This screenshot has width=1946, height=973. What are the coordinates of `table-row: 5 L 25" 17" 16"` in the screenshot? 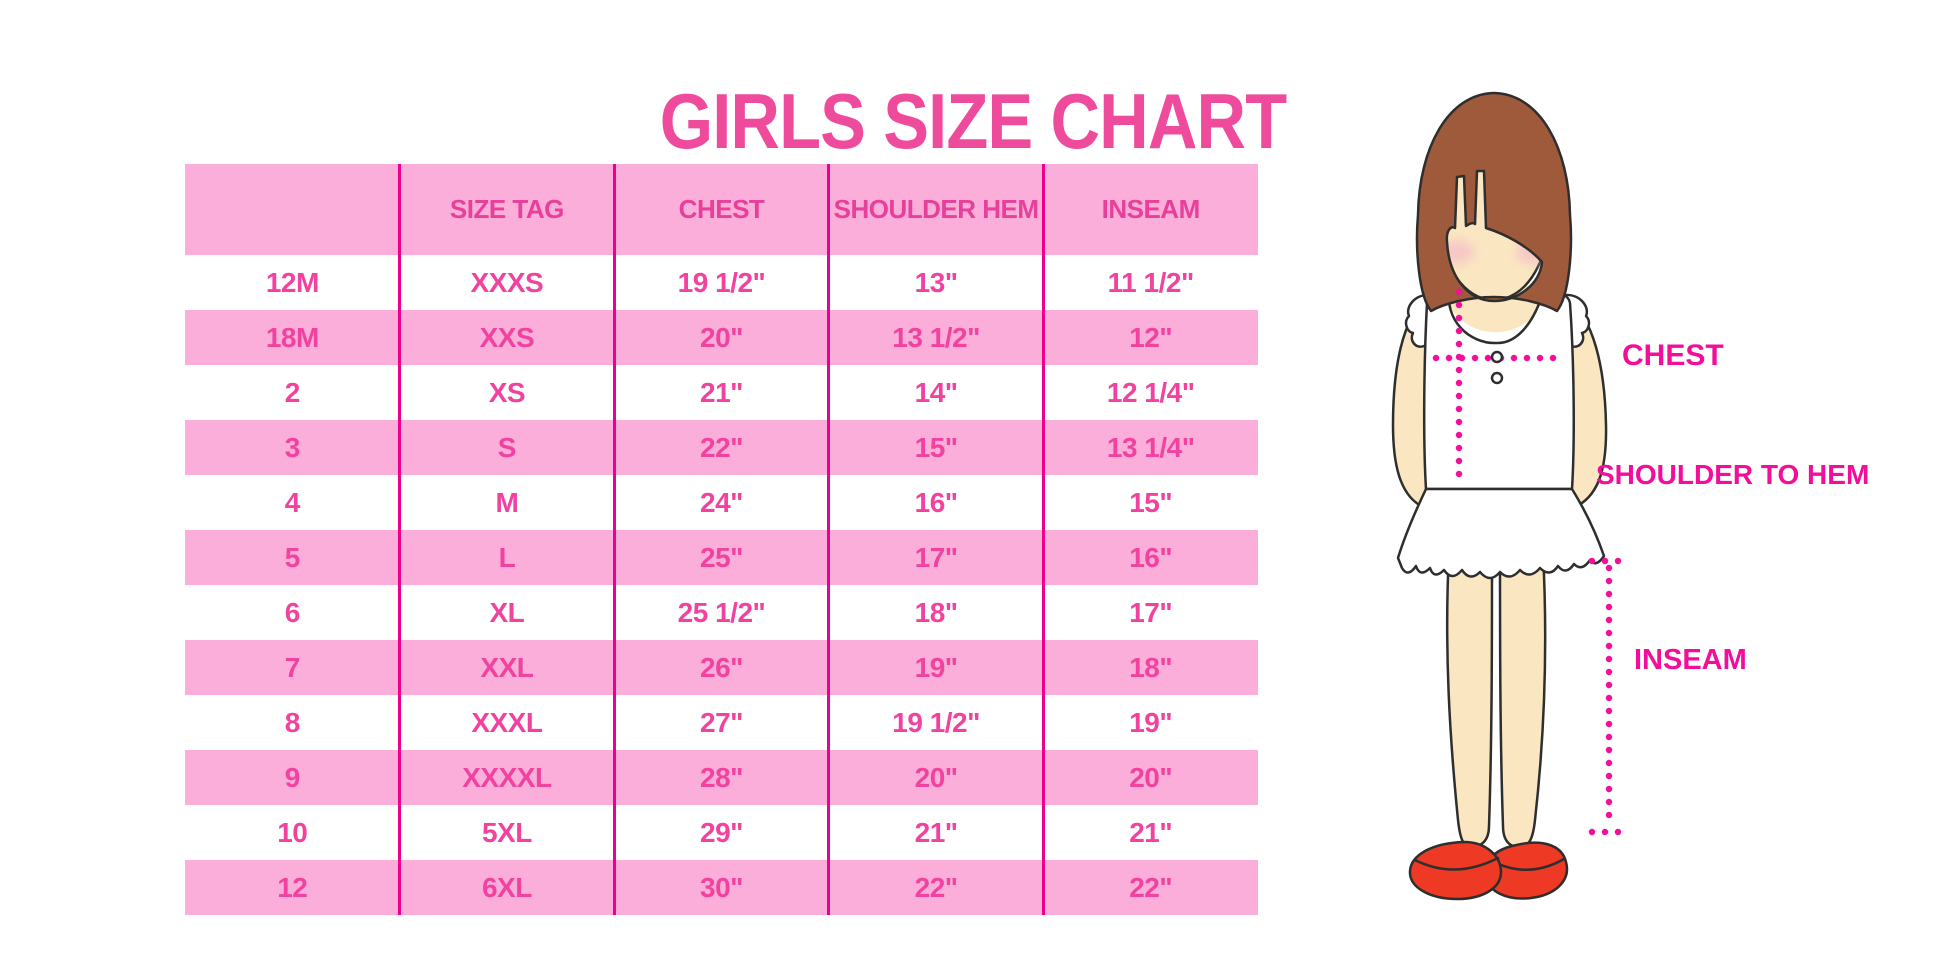 It's located at (721, 557).